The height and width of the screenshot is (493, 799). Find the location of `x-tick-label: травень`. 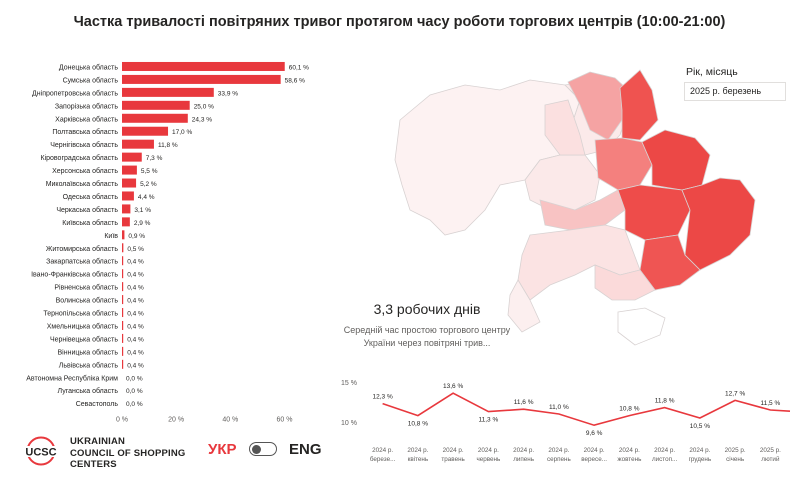

x-tick-label: травень is located at coordinates (453, 459).